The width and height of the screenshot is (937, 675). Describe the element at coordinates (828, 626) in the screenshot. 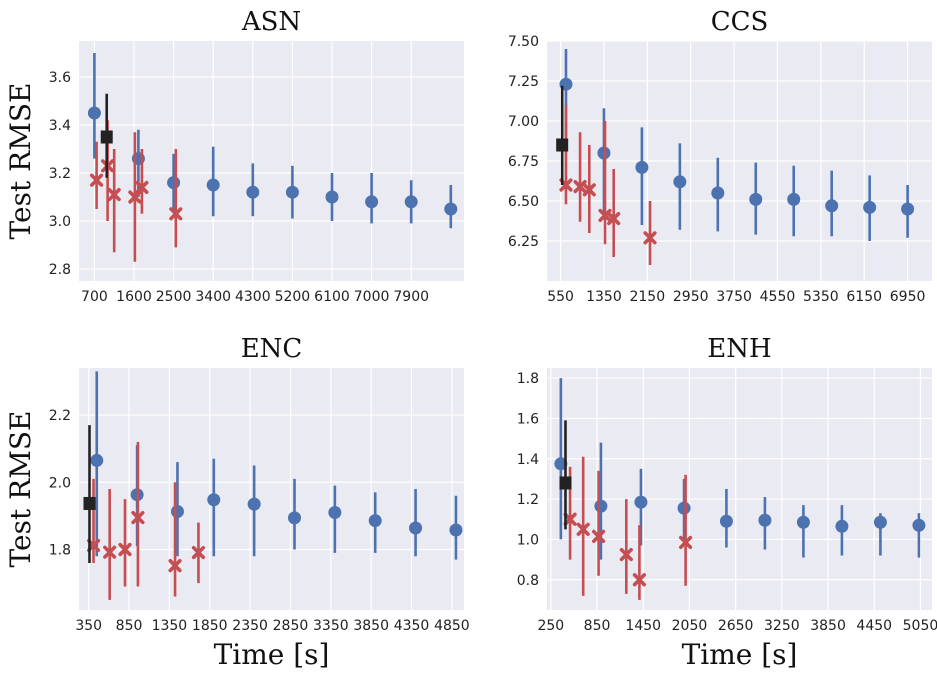

I see `x-tick-label: 3850` at that location.